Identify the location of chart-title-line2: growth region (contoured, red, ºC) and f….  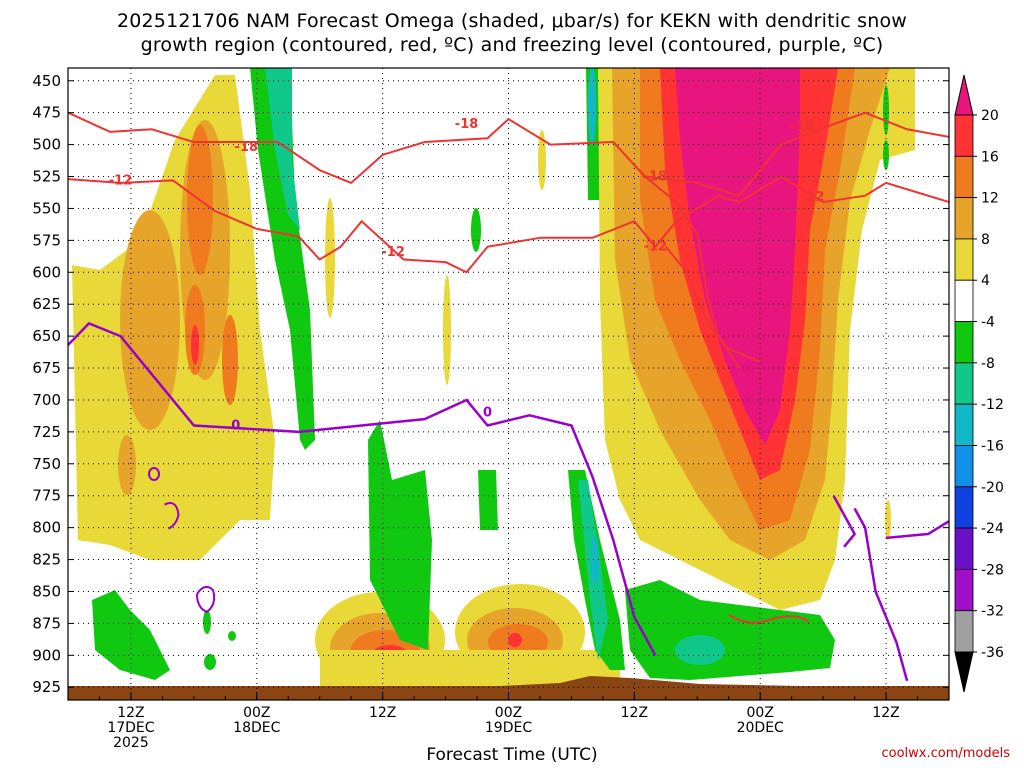
(512, 45).